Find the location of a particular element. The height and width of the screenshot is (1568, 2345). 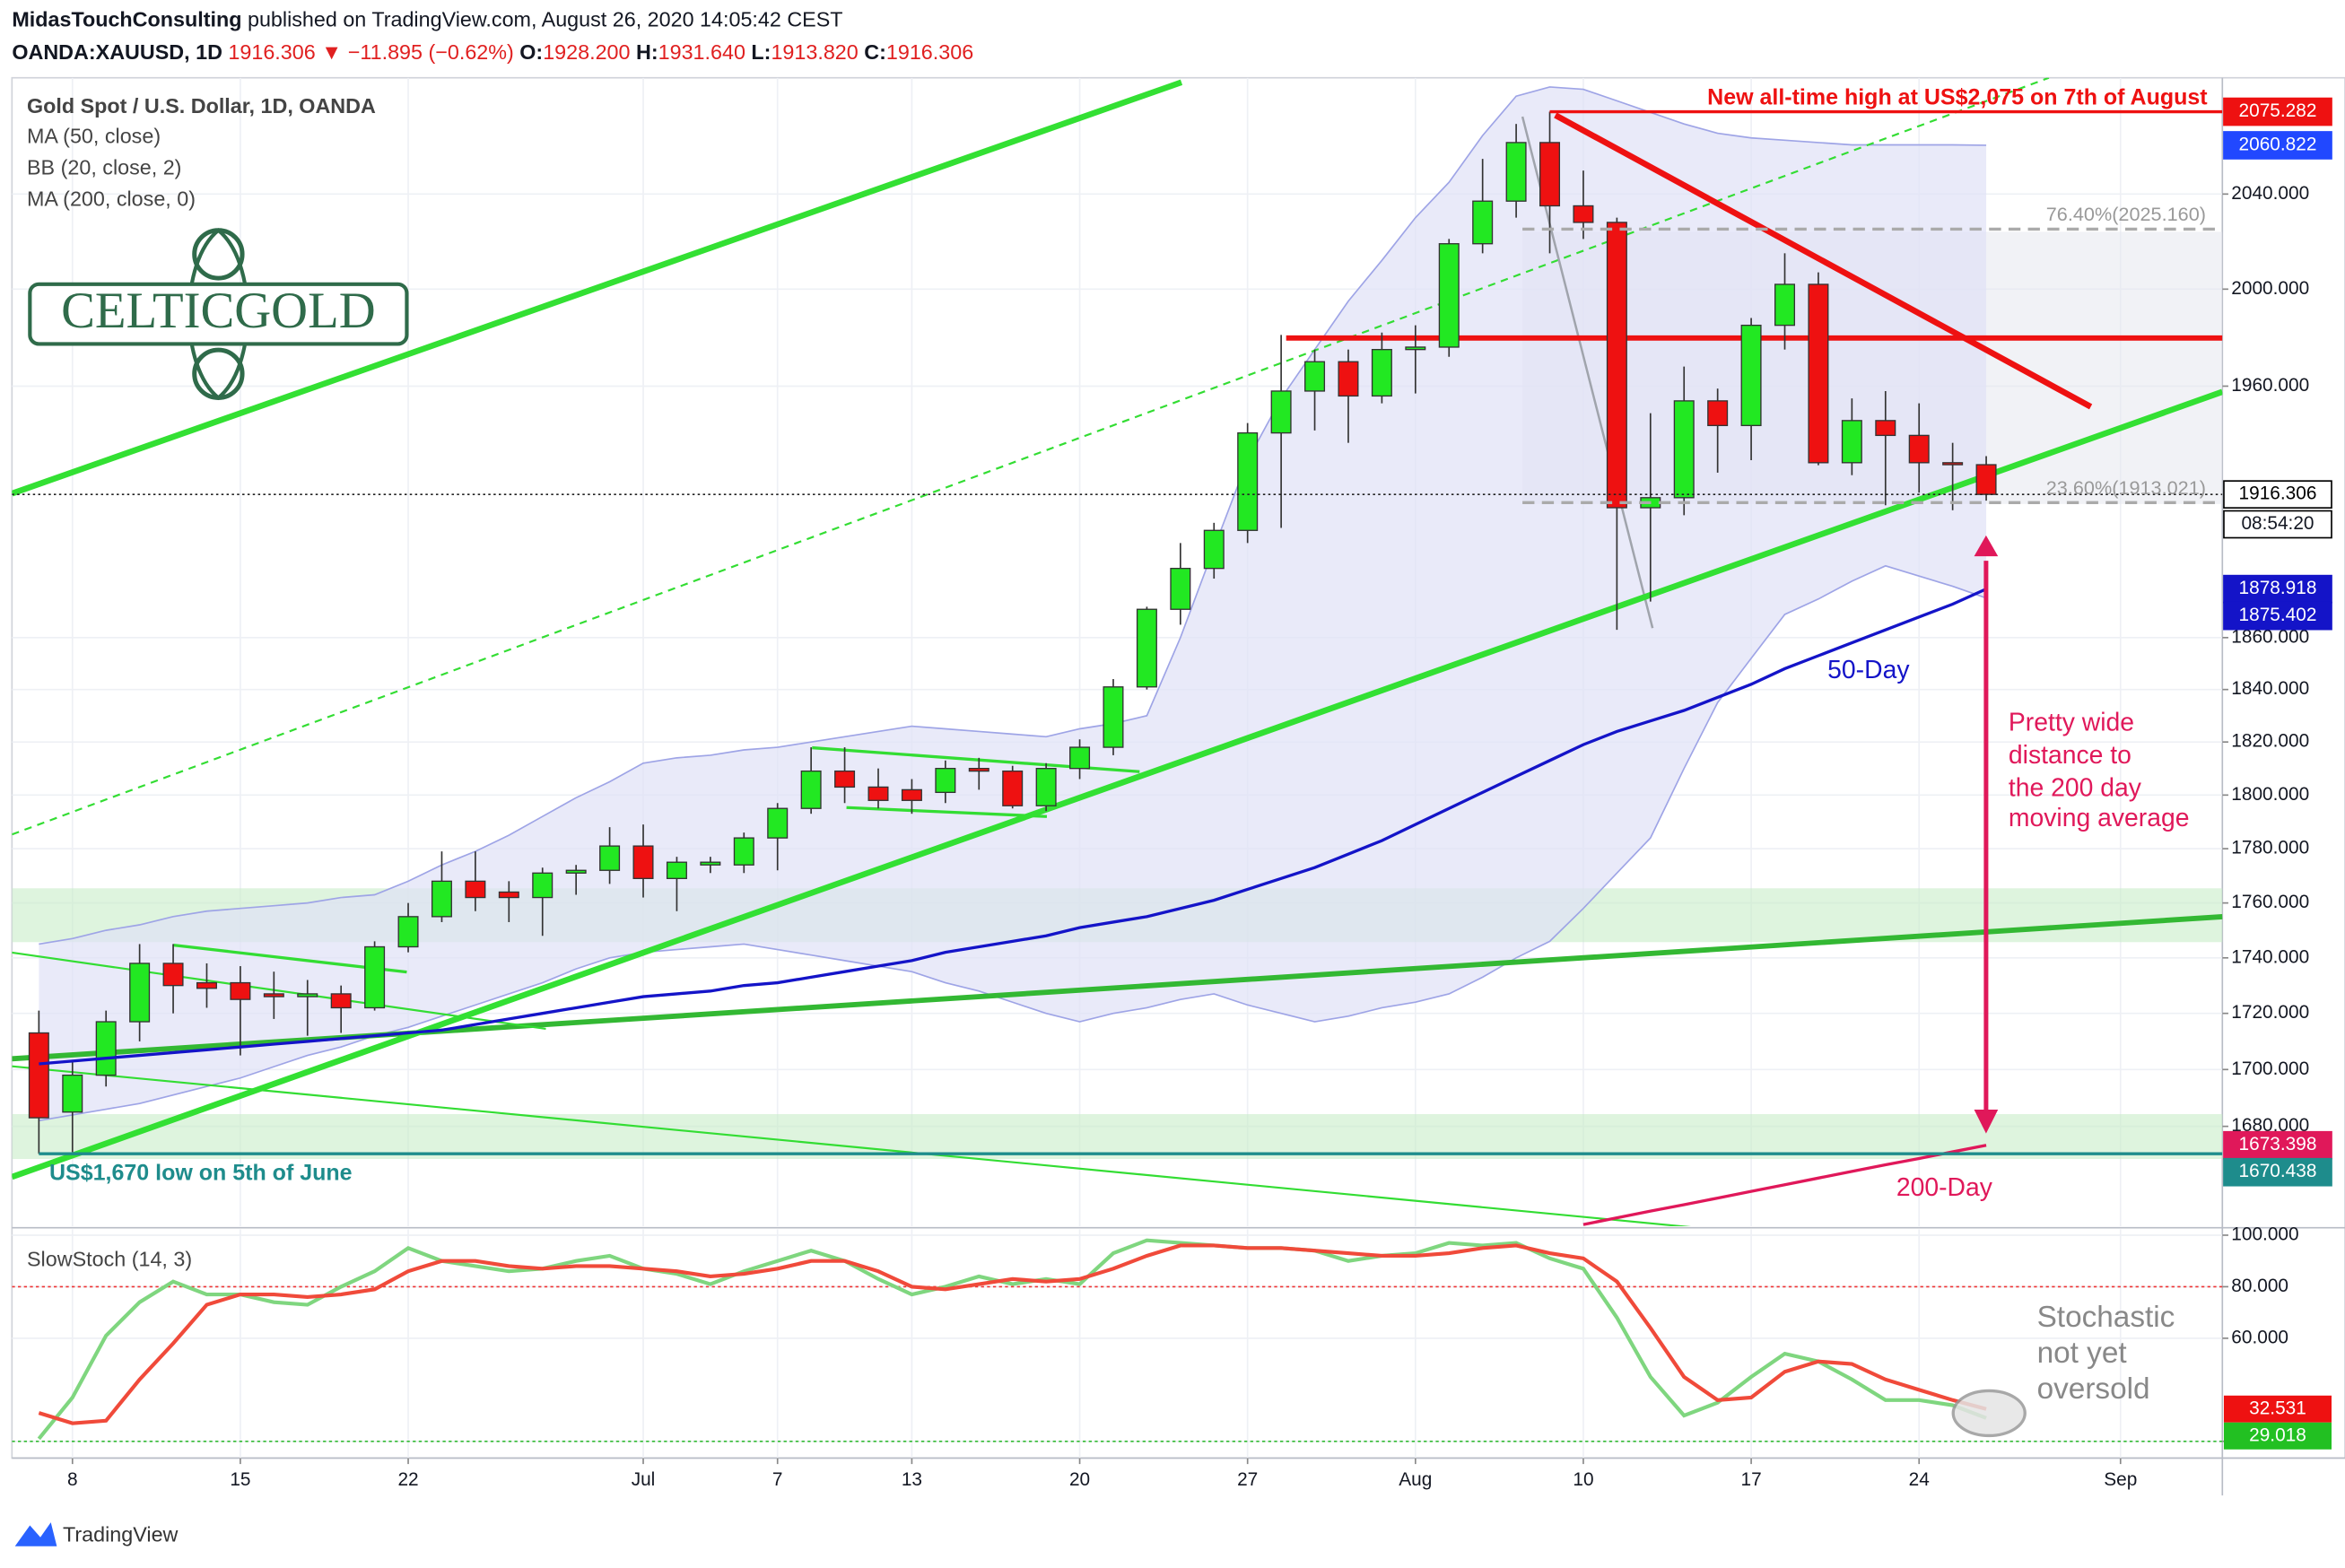

annotation: 50-Day is located at coordinates (1868, 670).